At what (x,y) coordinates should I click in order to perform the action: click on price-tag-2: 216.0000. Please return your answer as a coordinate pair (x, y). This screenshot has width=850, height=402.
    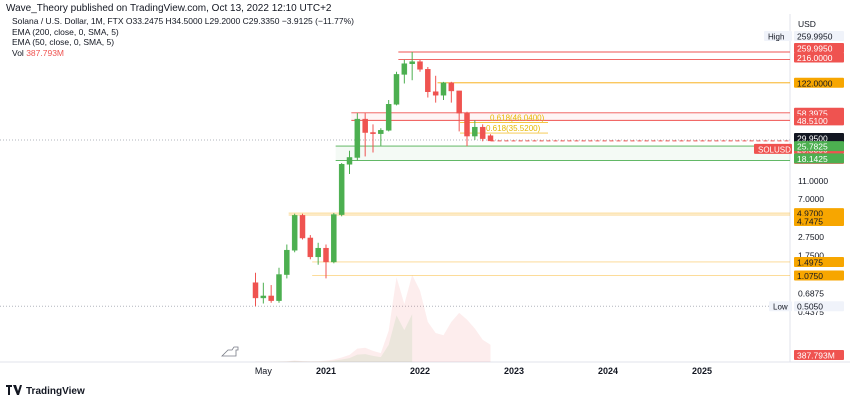
    Looking at the image, I should click on (815, 58).